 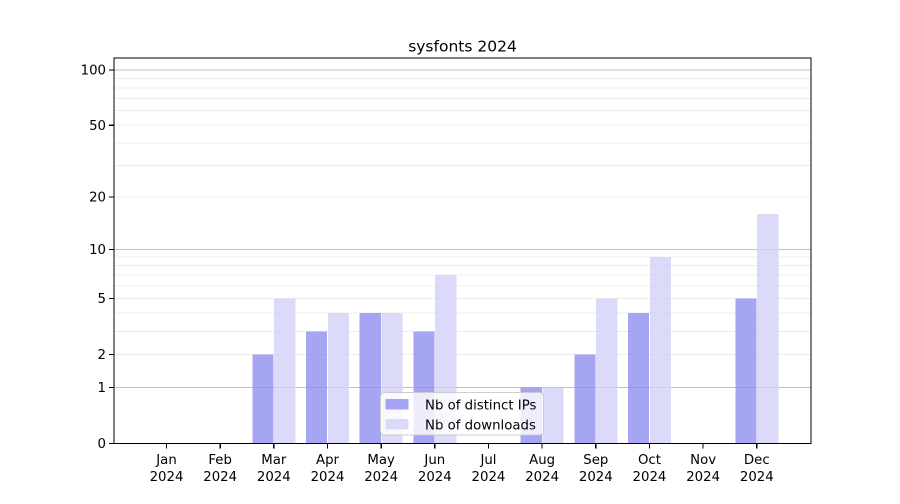 What do you see at coordinates (274, 460) in the screenshot?
I see `x-tick-month-label: Mar` at bounding box center [274, 460].